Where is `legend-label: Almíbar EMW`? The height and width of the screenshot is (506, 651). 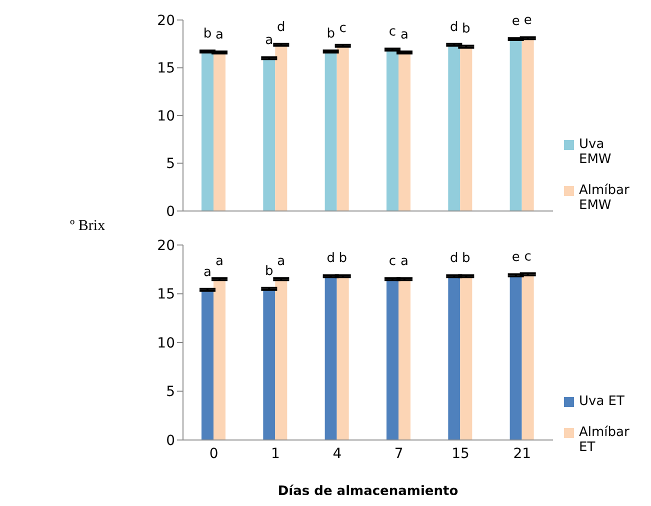
legend-label: Almíbar EMW is located at coordinates (604, 197).